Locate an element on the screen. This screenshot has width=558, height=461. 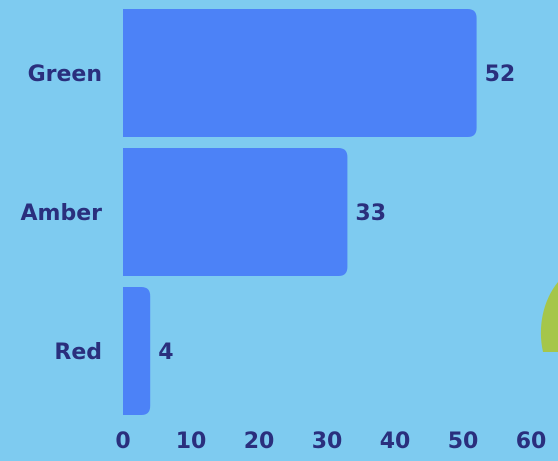
bar-red is located at coordinates (137, 351).